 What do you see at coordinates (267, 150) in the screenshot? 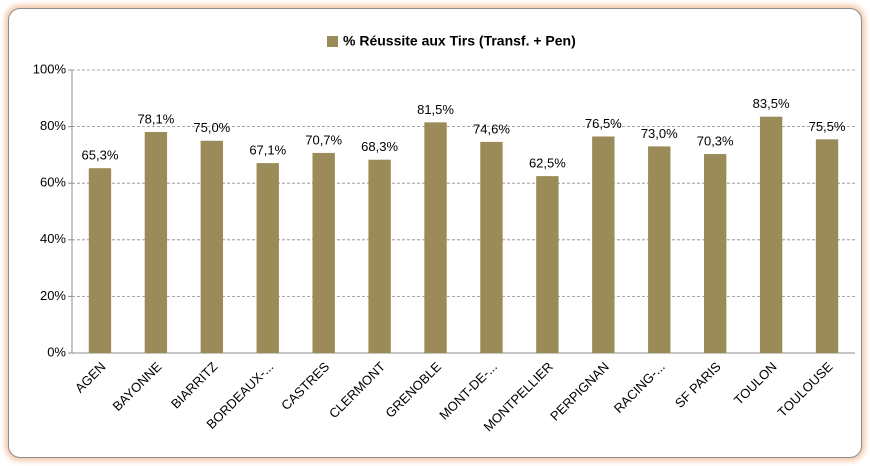
I see `data-label: 67,1%` at bounding box center [267, 150].